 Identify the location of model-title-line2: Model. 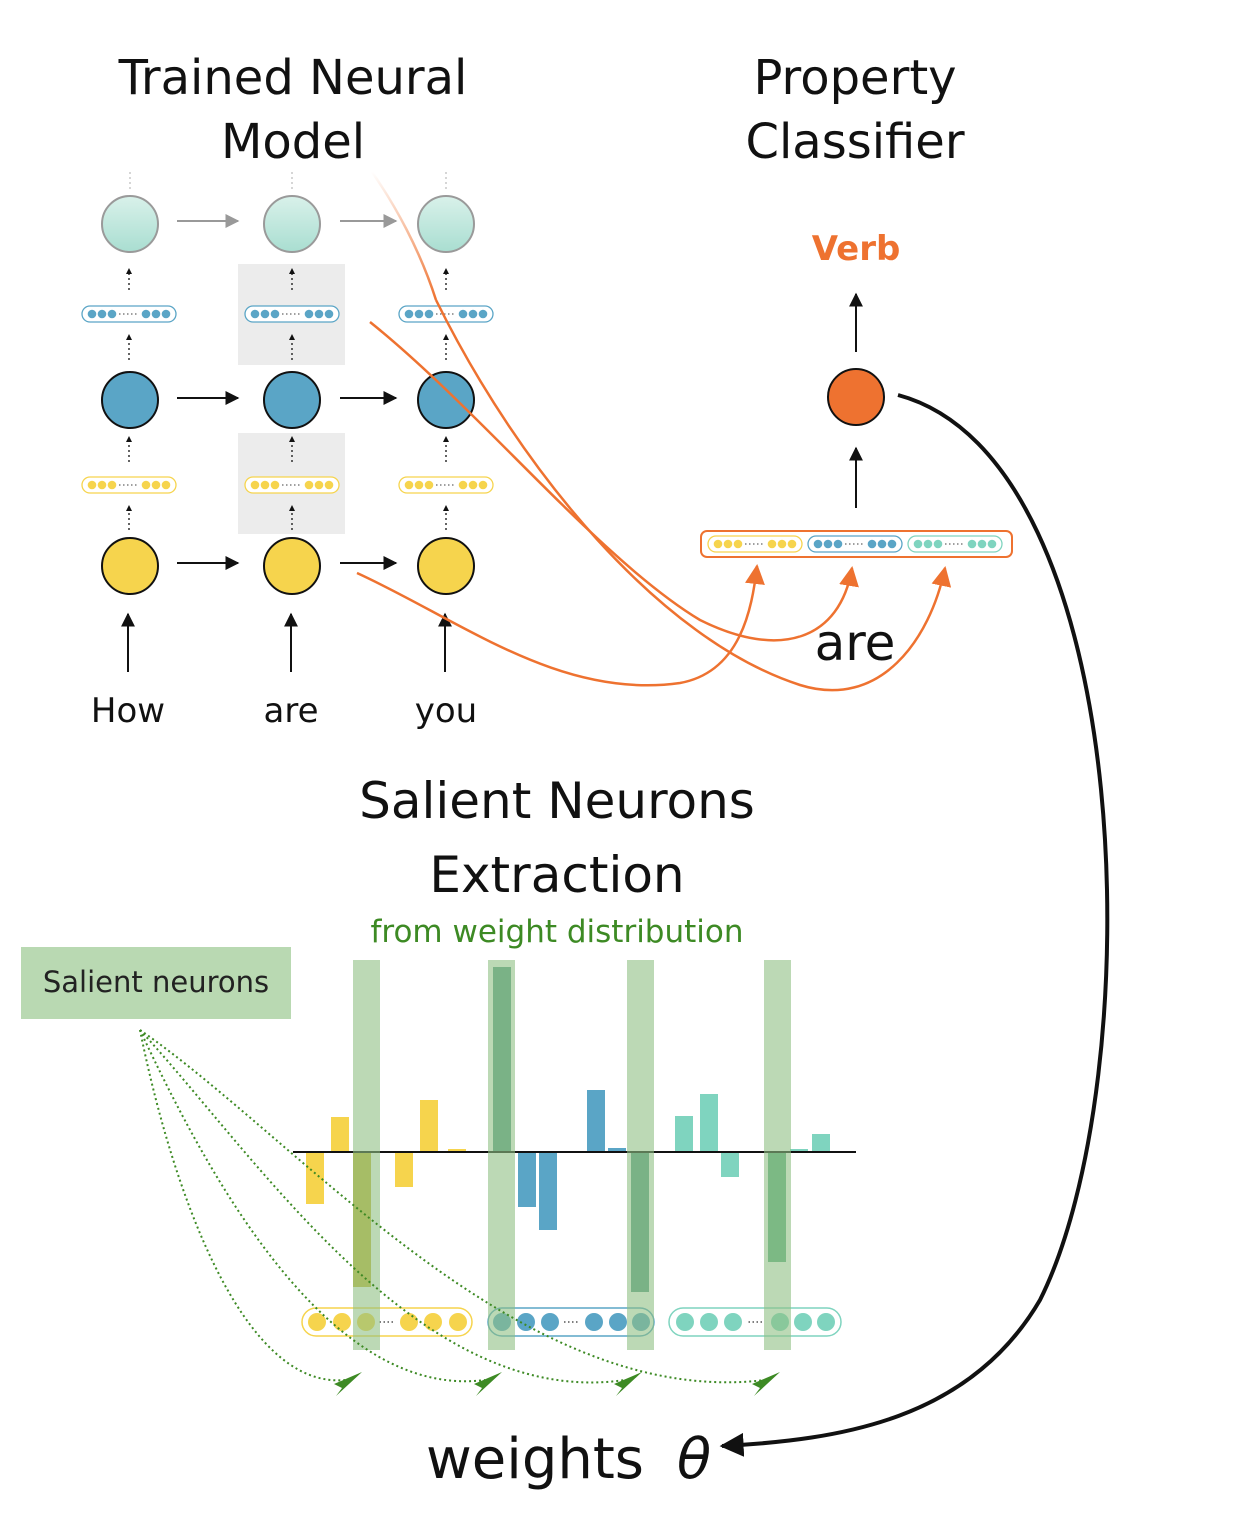
(293, 142).